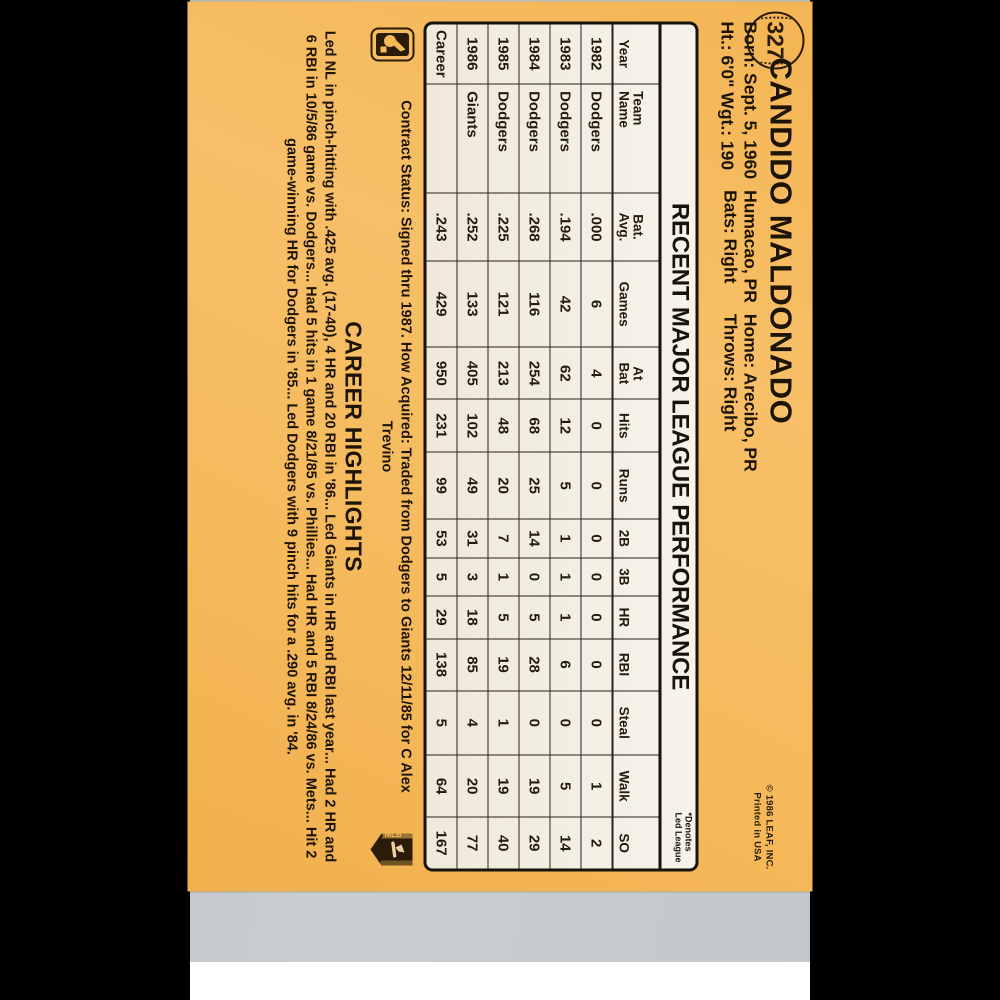 The image size is (1000, 1000). What do you see at coordinates (534, 843) in the screenshot?
I see `stats-cell: 29` at bounding box center [534, 843].